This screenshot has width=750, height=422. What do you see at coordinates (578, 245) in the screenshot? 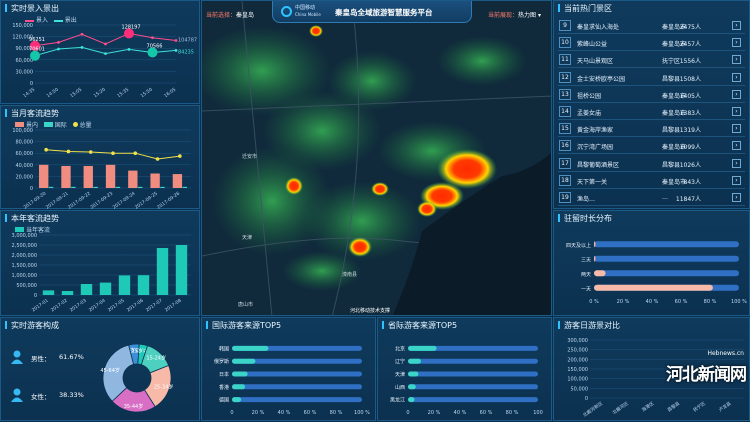
I see `category-label: 四天及以上` at bounding box center [578, 245].